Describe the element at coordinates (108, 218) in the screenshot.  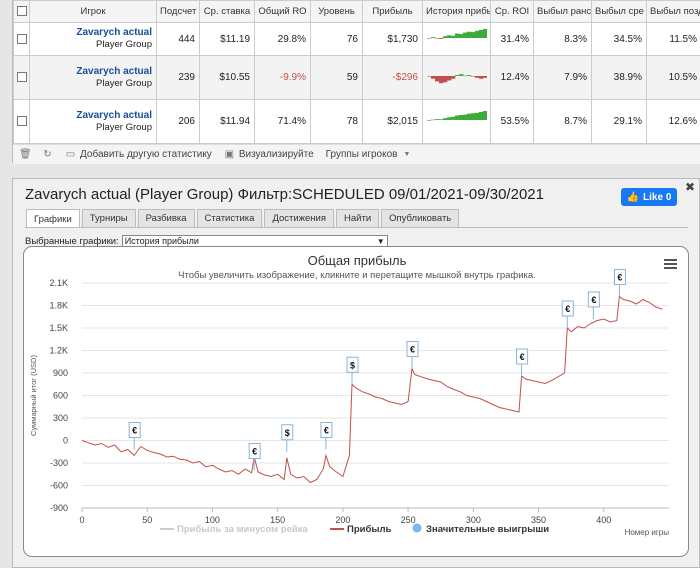
I see `tab-tournaments: Турниры` at that location.